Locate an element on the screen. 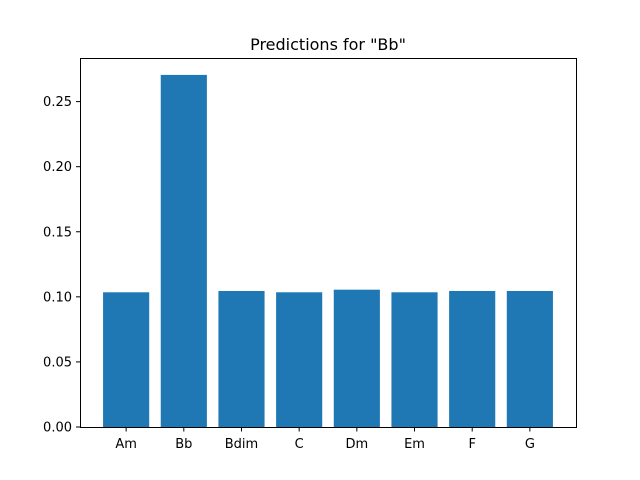  y-tick-label: 0.25 is located at coordinates (57, 102).